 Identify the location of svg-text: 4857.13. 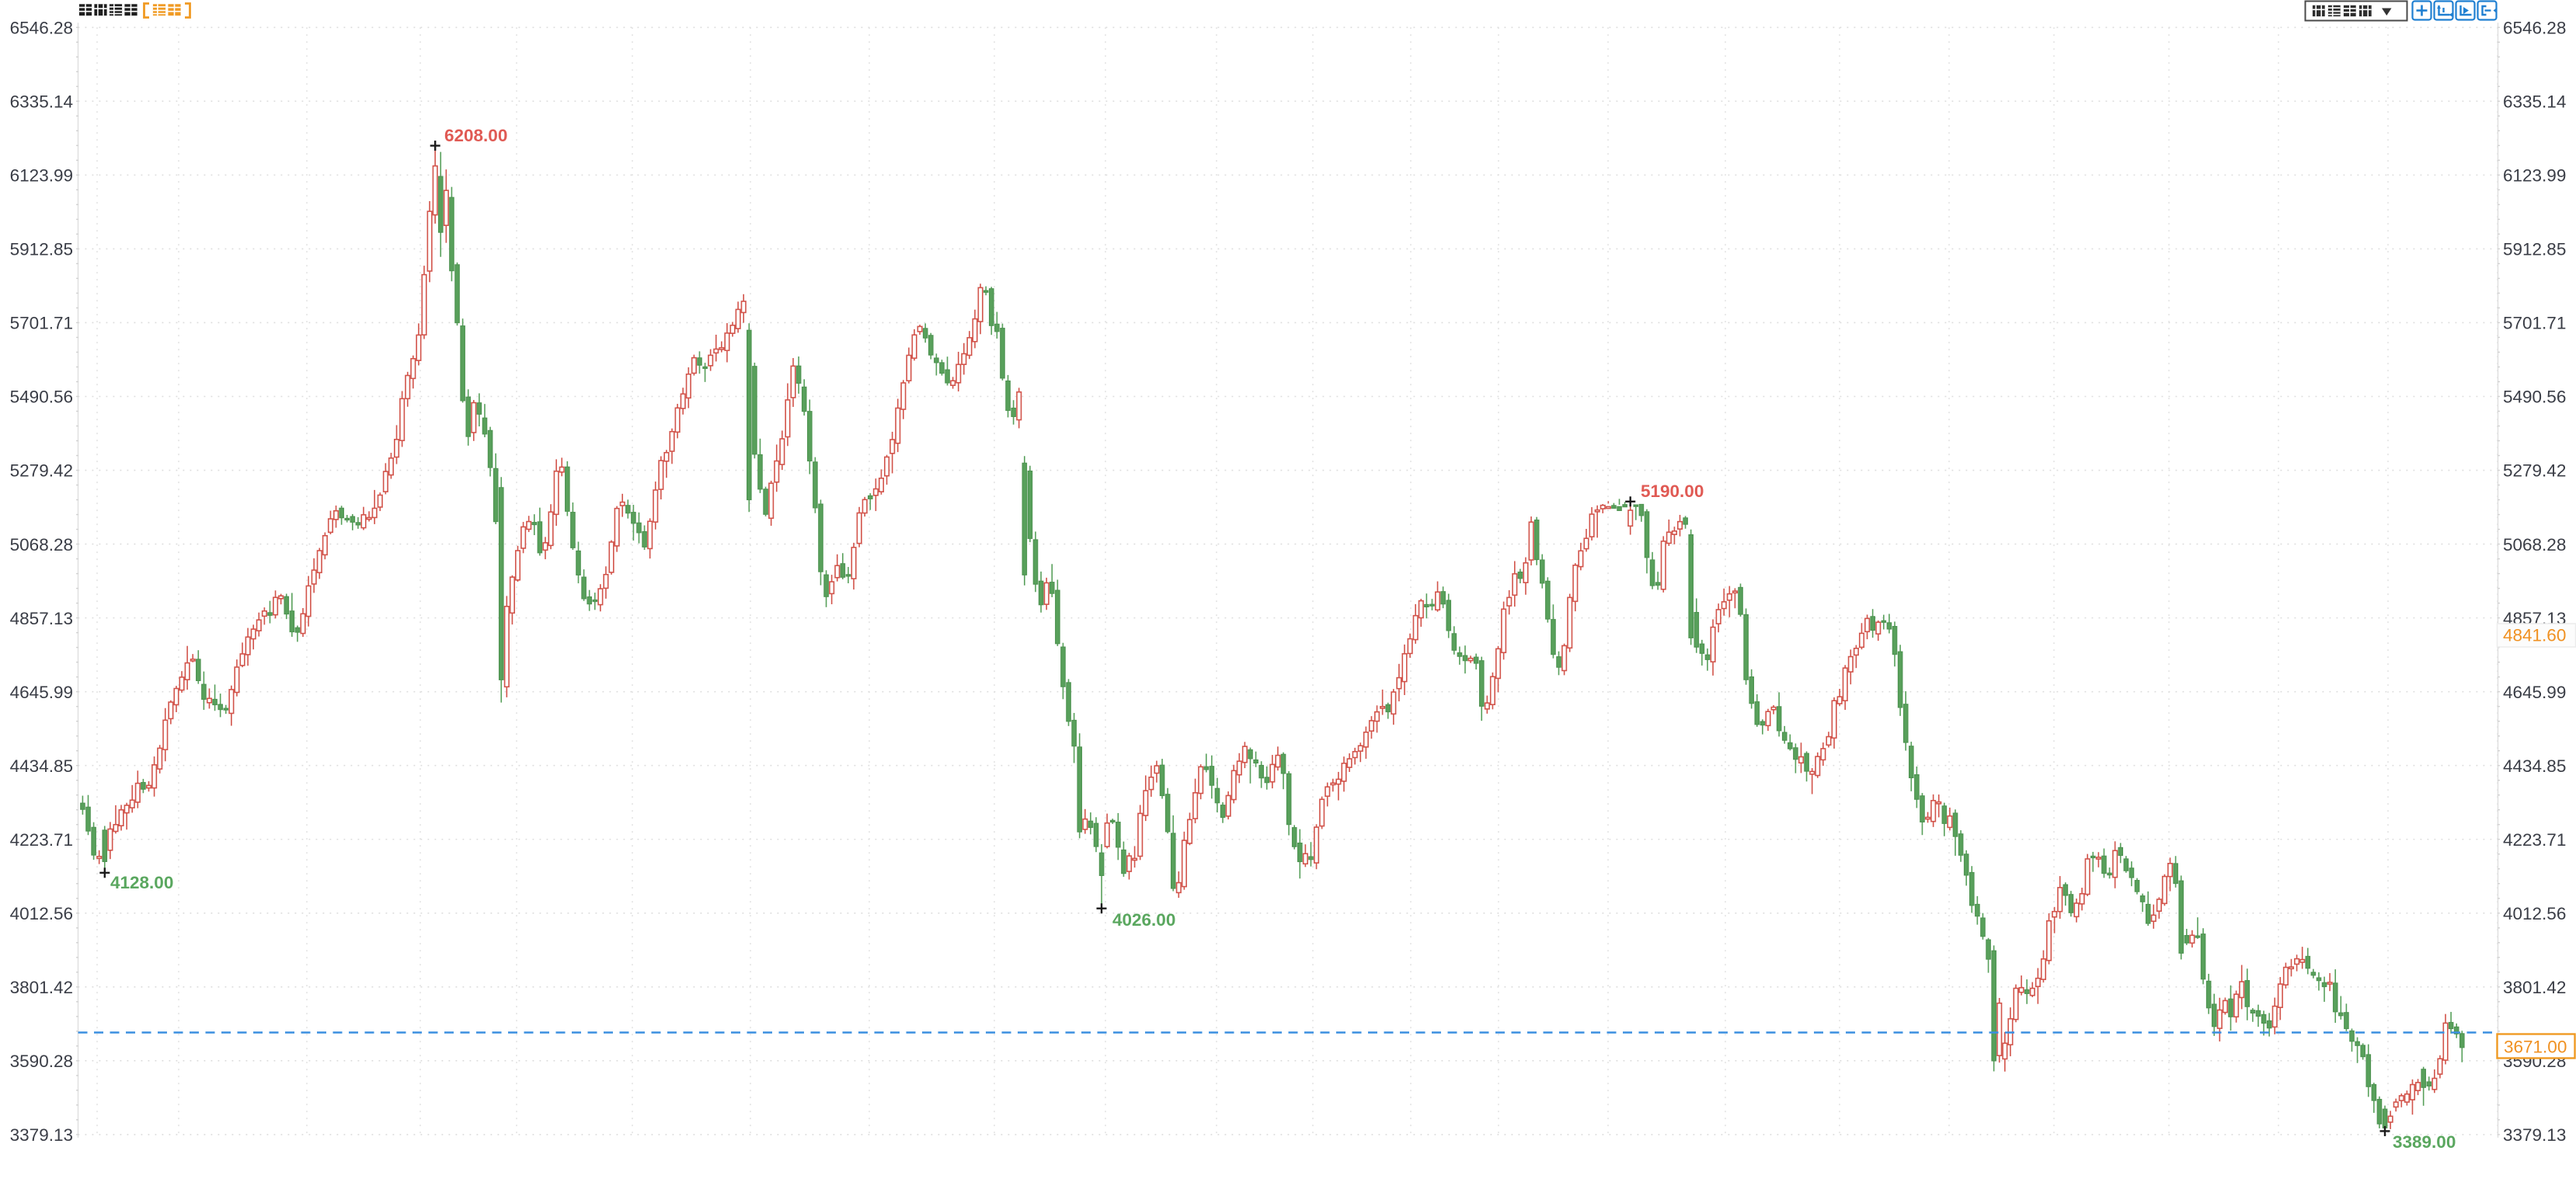
(41, 618).